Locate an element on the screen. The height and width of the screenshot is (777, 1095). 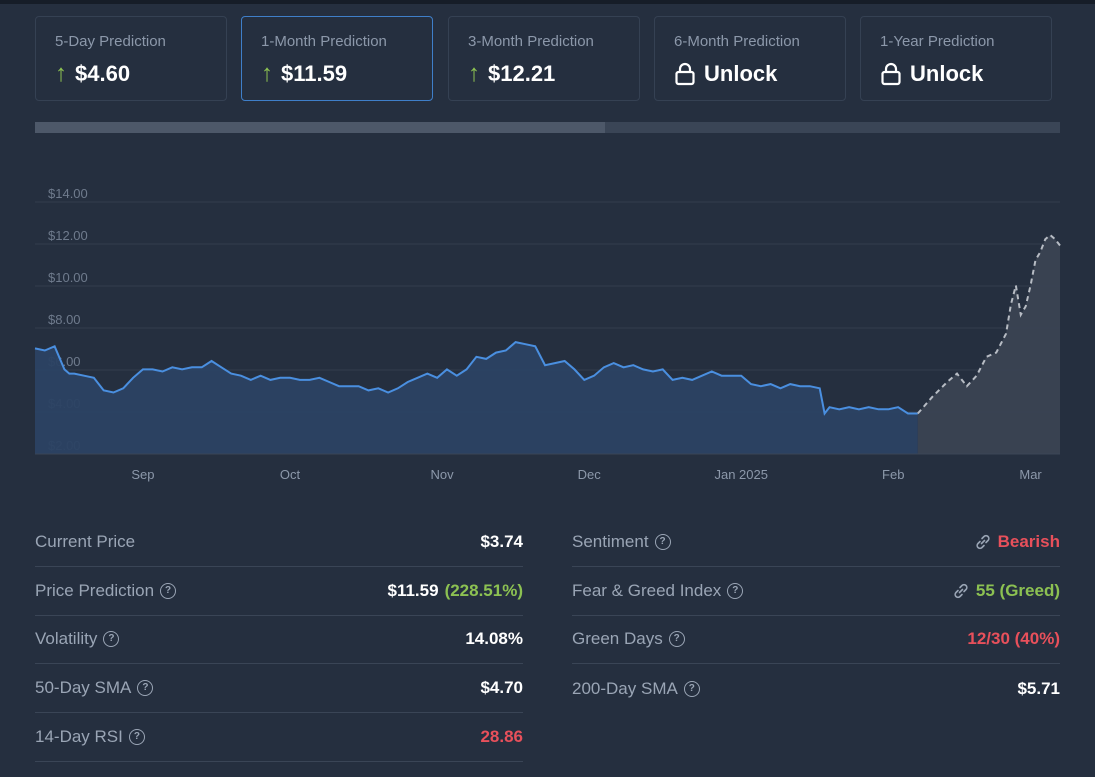
price-area is located at coordinates (476, 398).